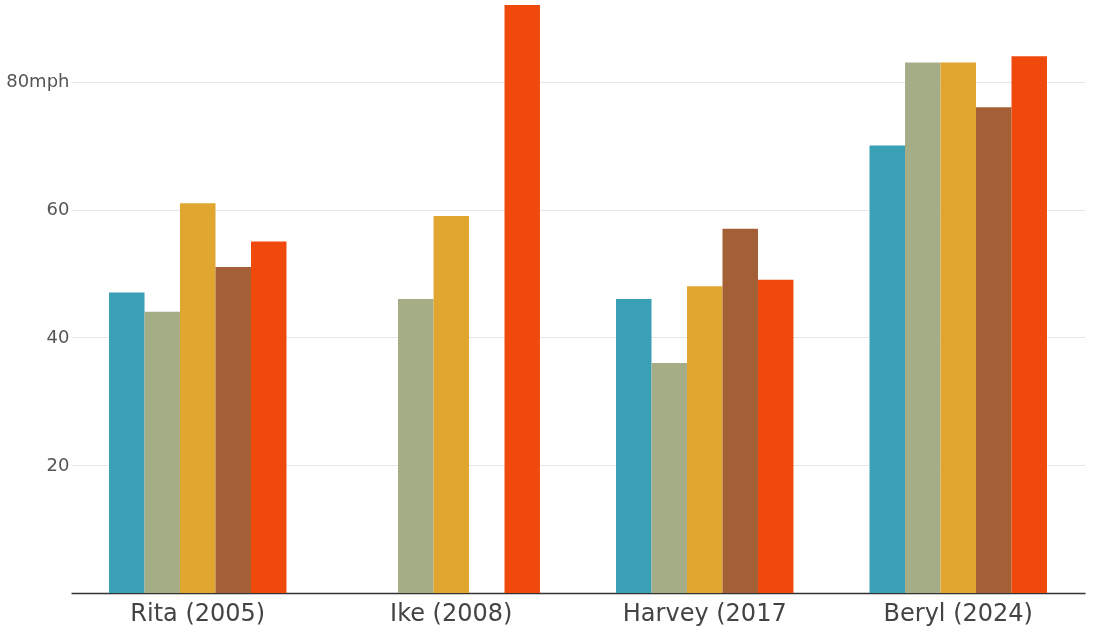 This screenshot has height=639, width=1101. I want to click on y-tick-label: 80mph, so click(38, 81).